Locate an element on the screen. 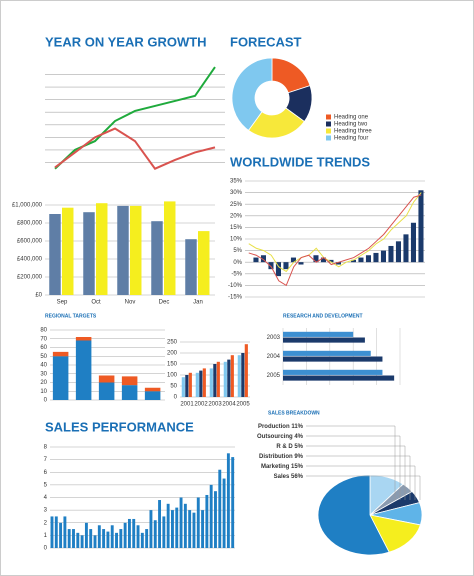  y-tick-label: 4 is located at coordinates (46, 498).